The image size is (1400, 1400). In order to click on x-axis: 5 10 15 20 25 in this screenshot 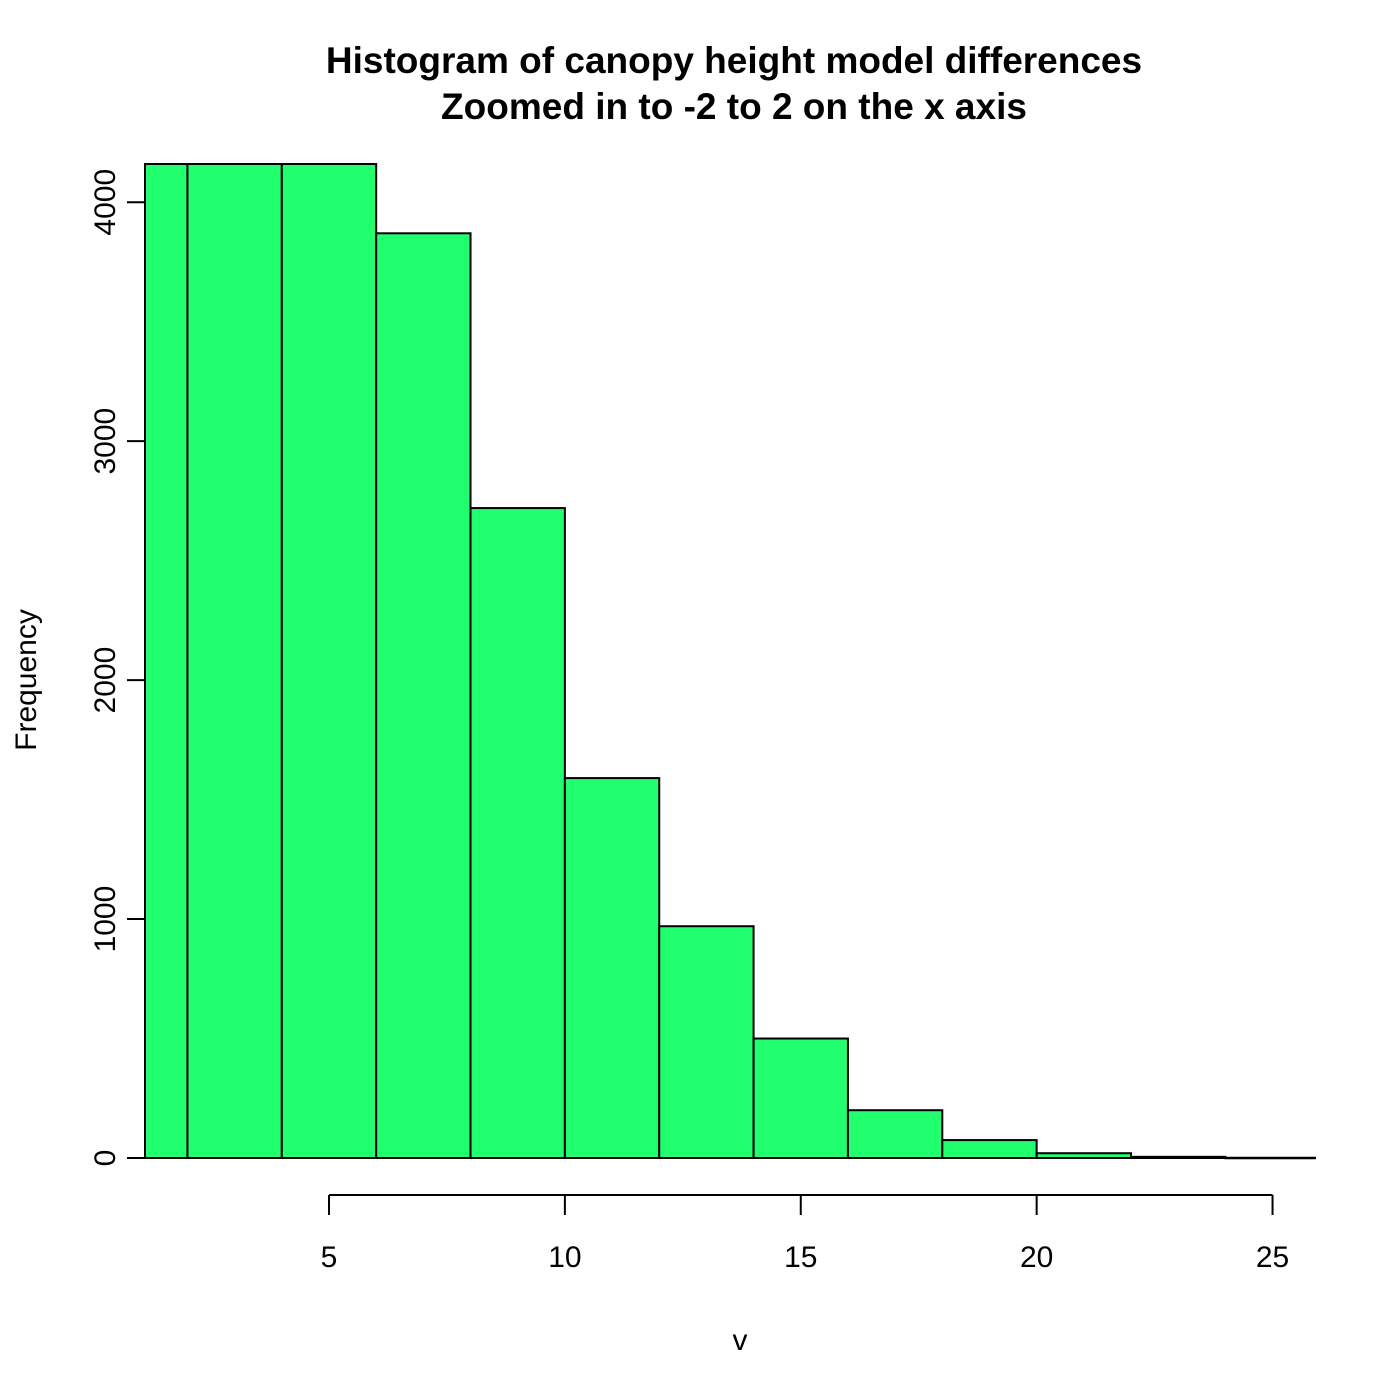, I will do `click(805, 1234)`.